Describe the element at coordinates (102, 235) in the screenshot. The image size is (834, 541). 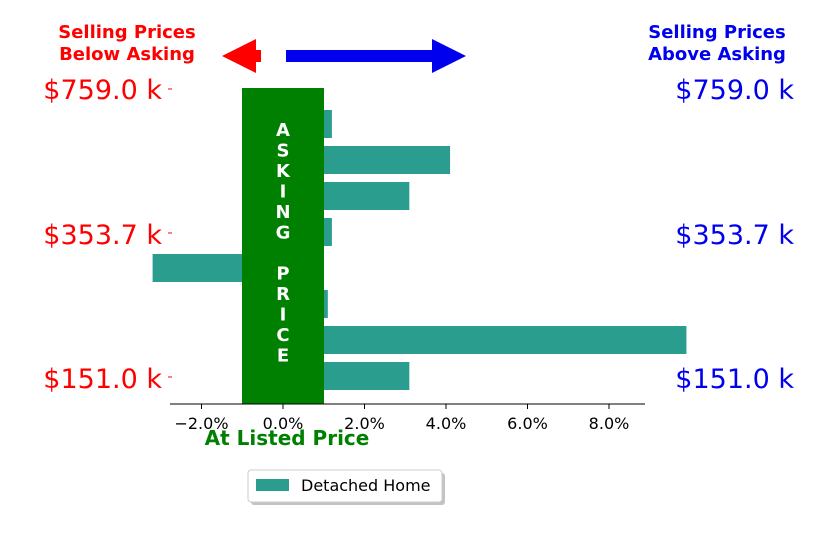
I see `price-label-left-mid: $353.7 k` at that location.